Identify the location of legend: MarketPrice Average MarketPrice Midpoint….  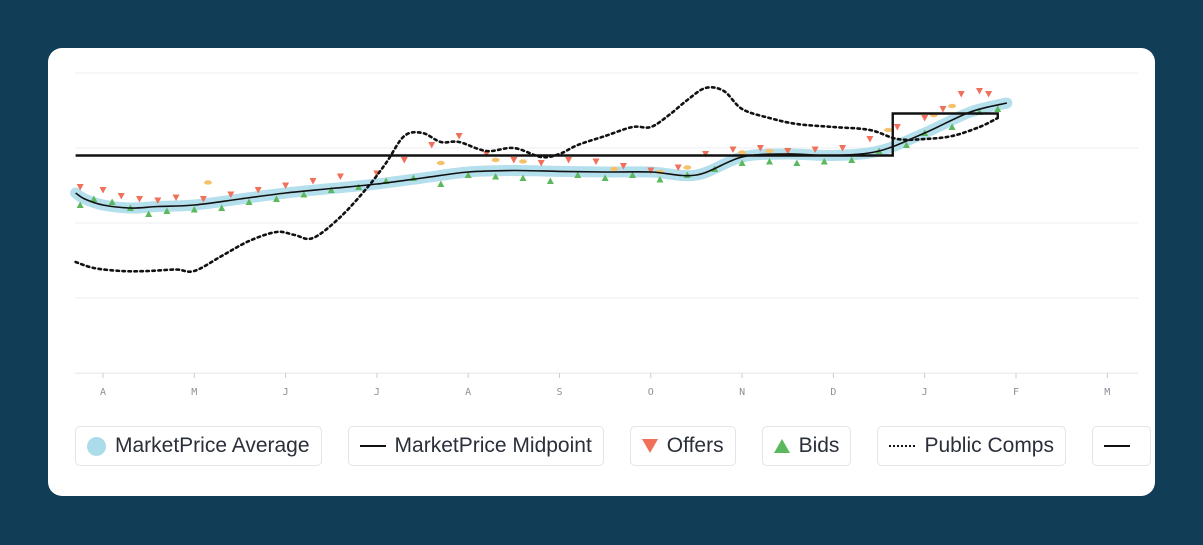
(613, 446).